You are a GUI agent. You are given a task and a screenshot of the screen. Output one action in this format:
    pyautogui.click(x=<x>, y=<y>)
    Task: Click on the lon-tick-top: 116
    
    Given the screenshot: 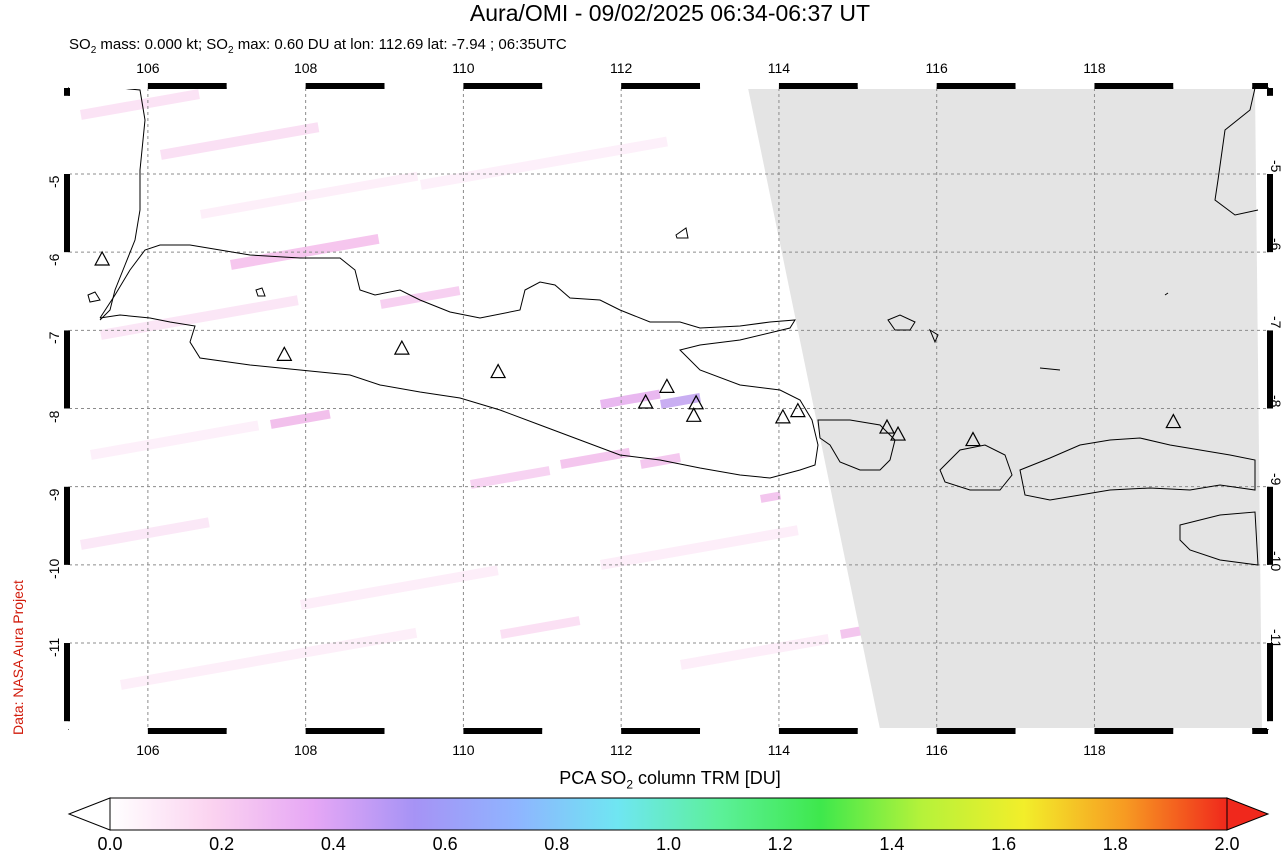 What is the action you would take?
    pyautogui.click(x=936, y=68)
    